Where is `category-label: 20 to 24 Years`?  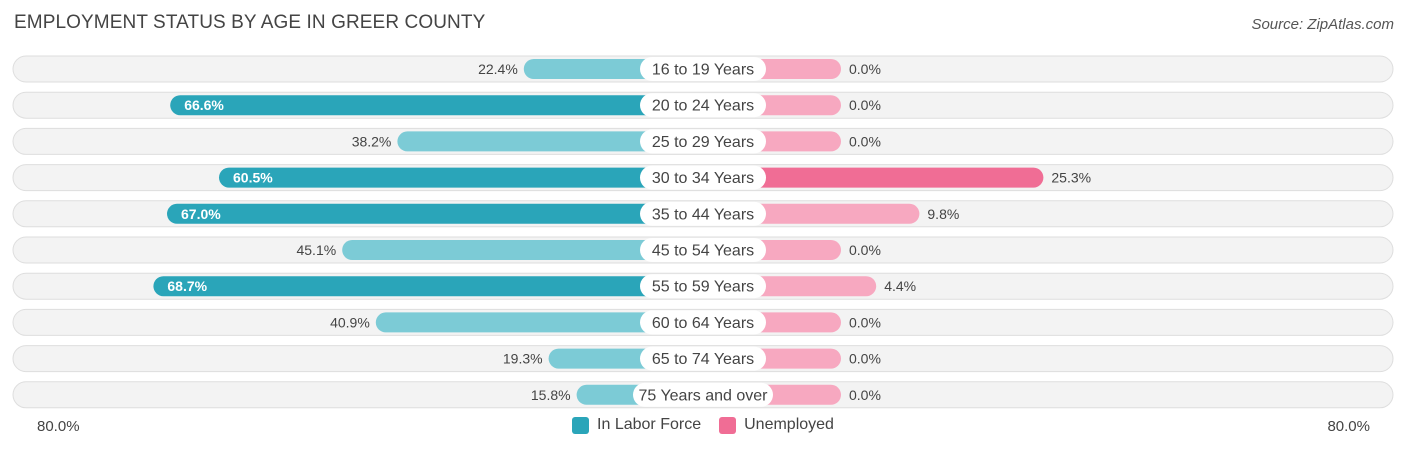 category-label: 20 to 24 Years is located at coordinates (703, 106).